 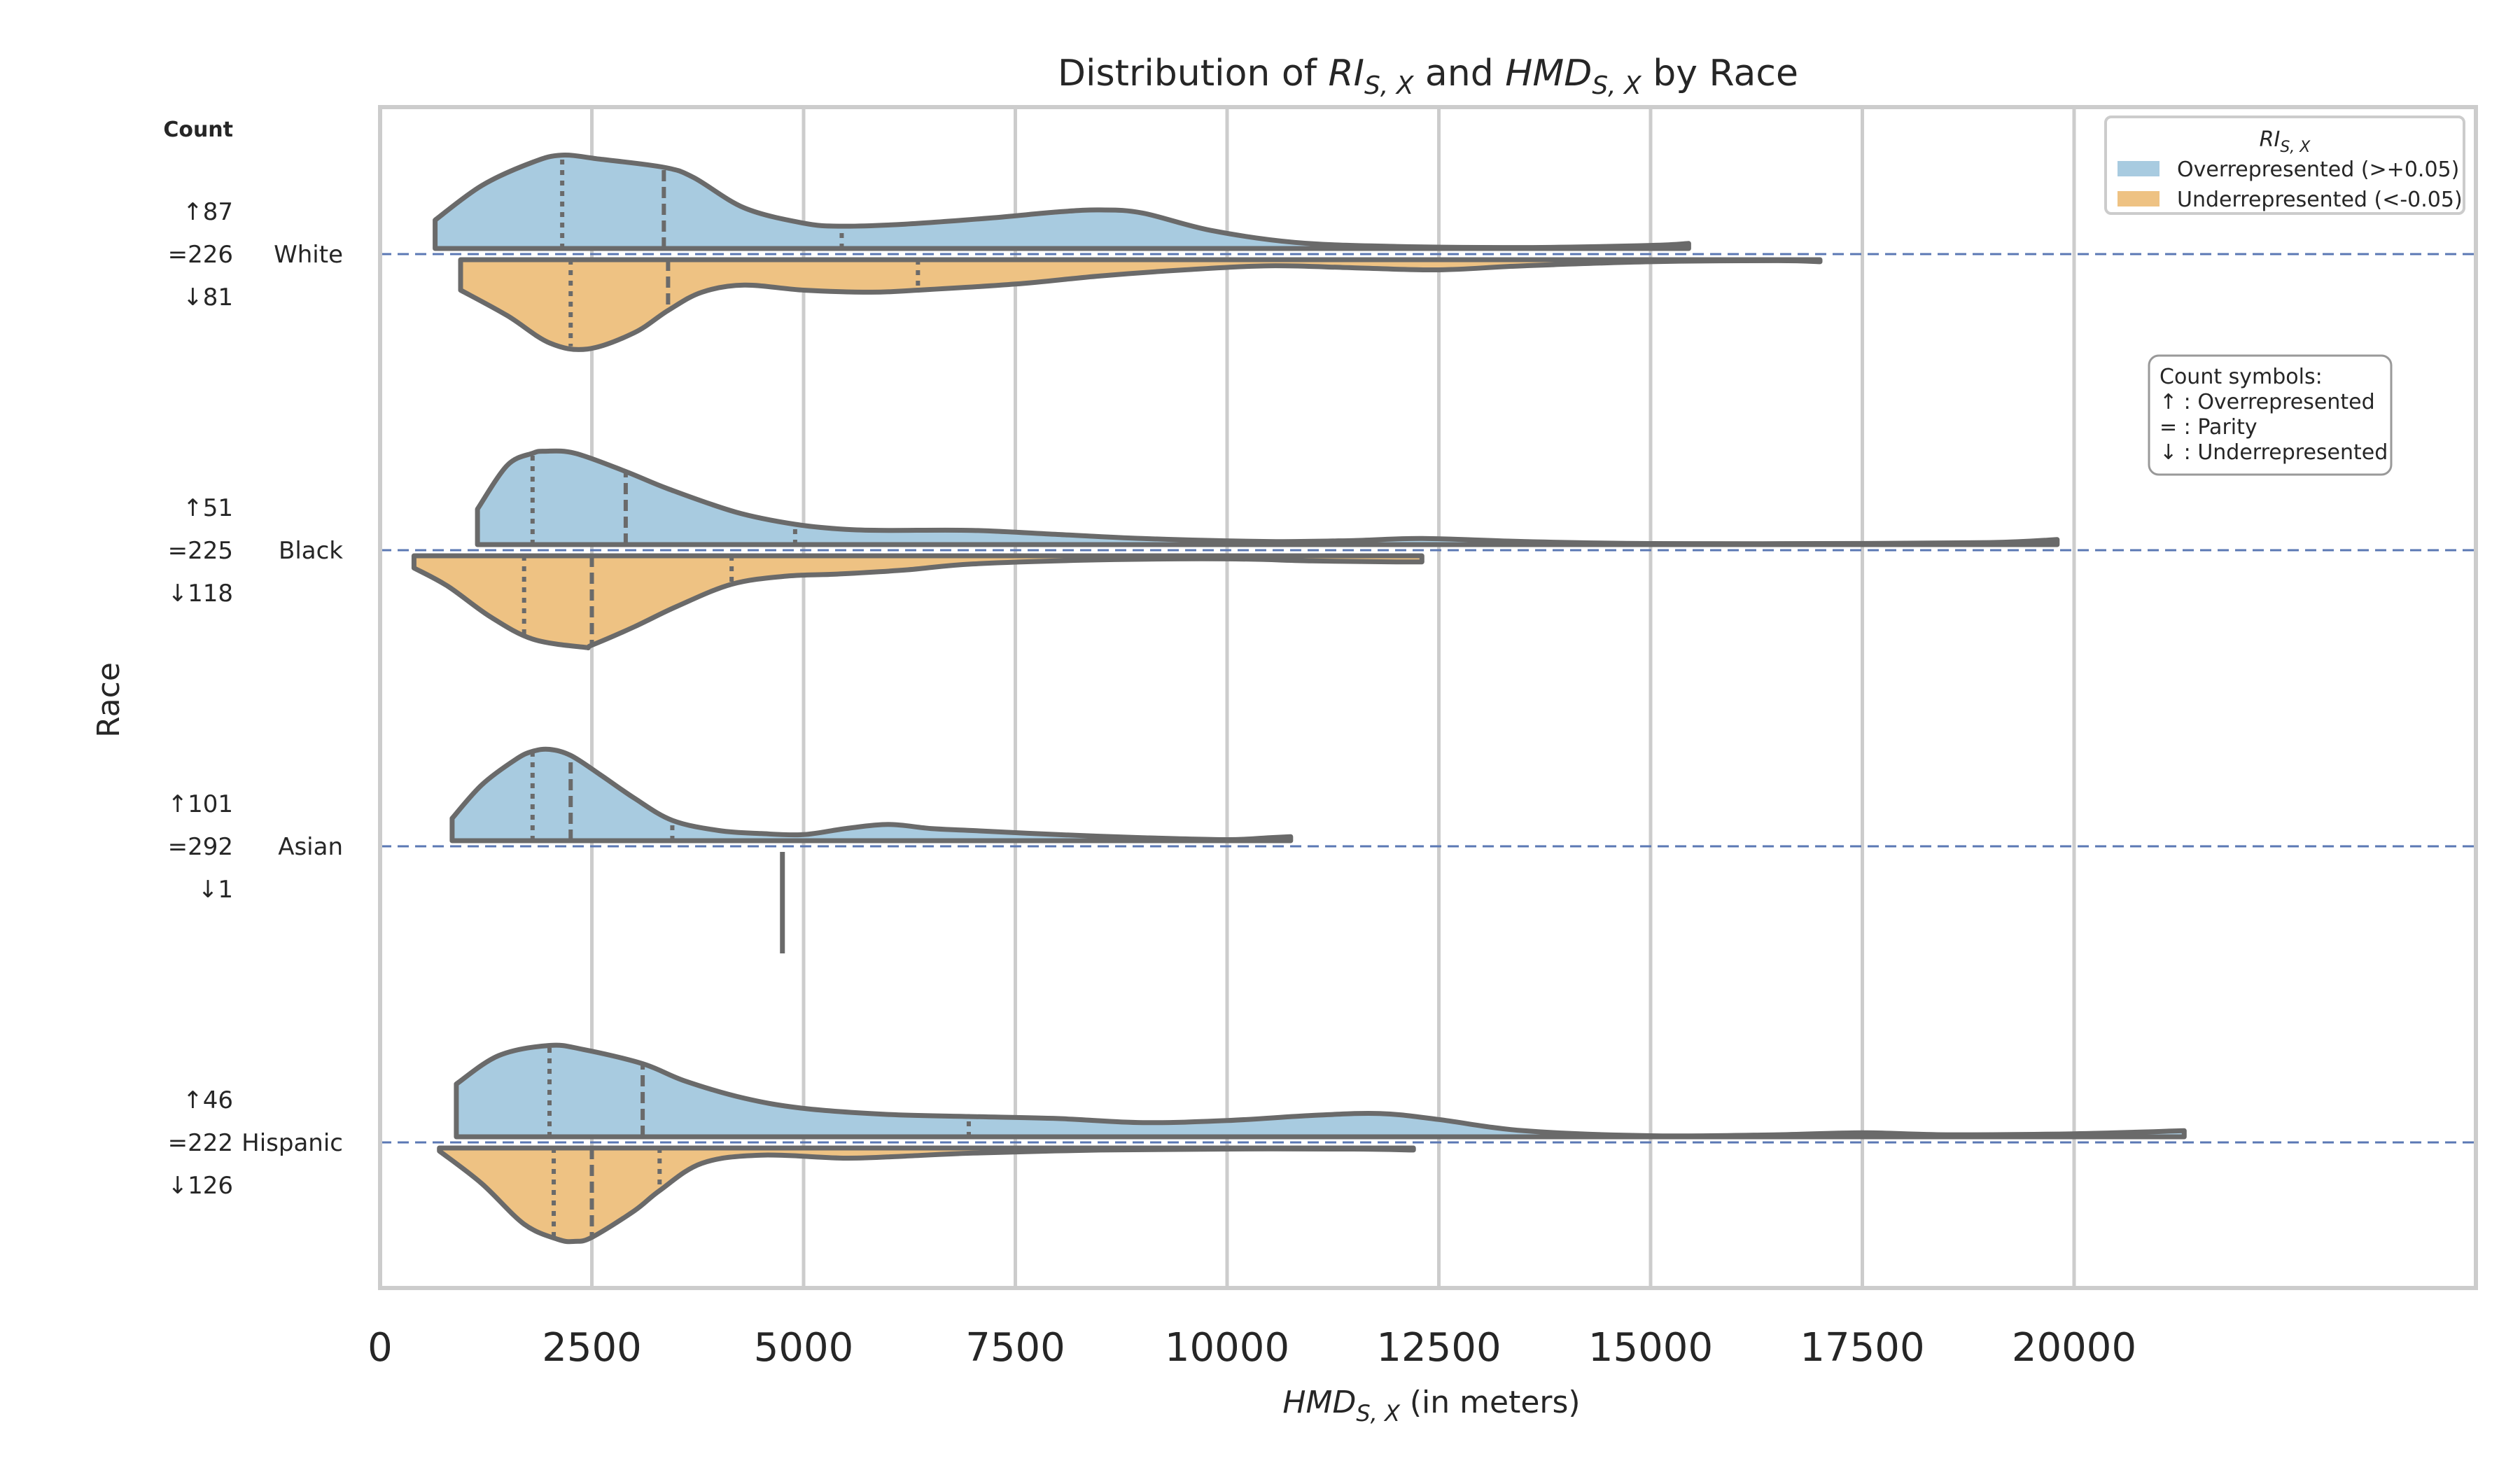 I want to click on count-down: ↓81, so click(x=208, y=298).